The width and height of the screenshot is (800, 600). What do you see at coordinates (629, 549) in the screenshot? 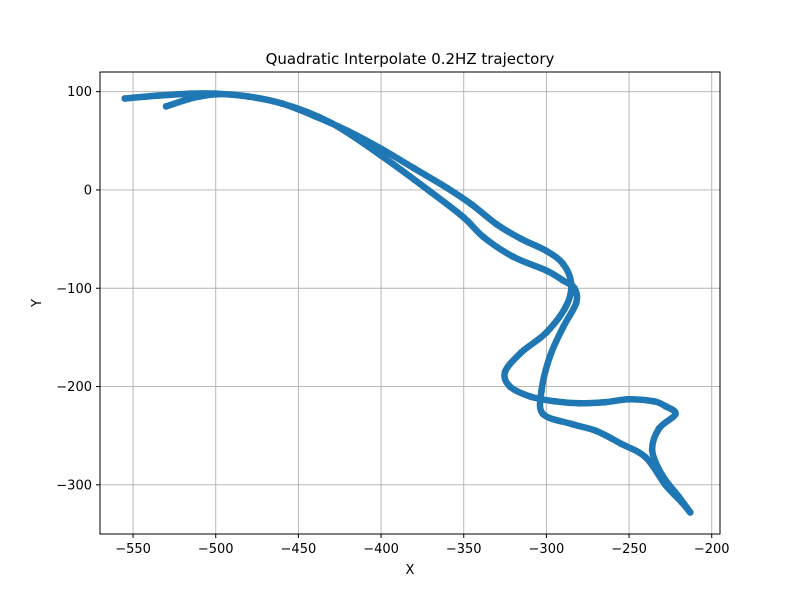
I see `x-tick-label: −250` at bounding box center [629, 549].